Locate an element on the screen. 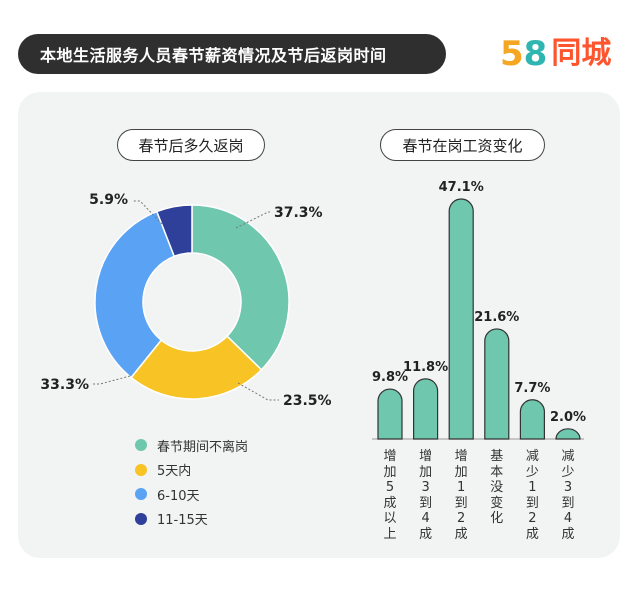 The height and width of the screenshot is (599, 640). donut-data-label: 33.3% is located at coordinates (64, 385).